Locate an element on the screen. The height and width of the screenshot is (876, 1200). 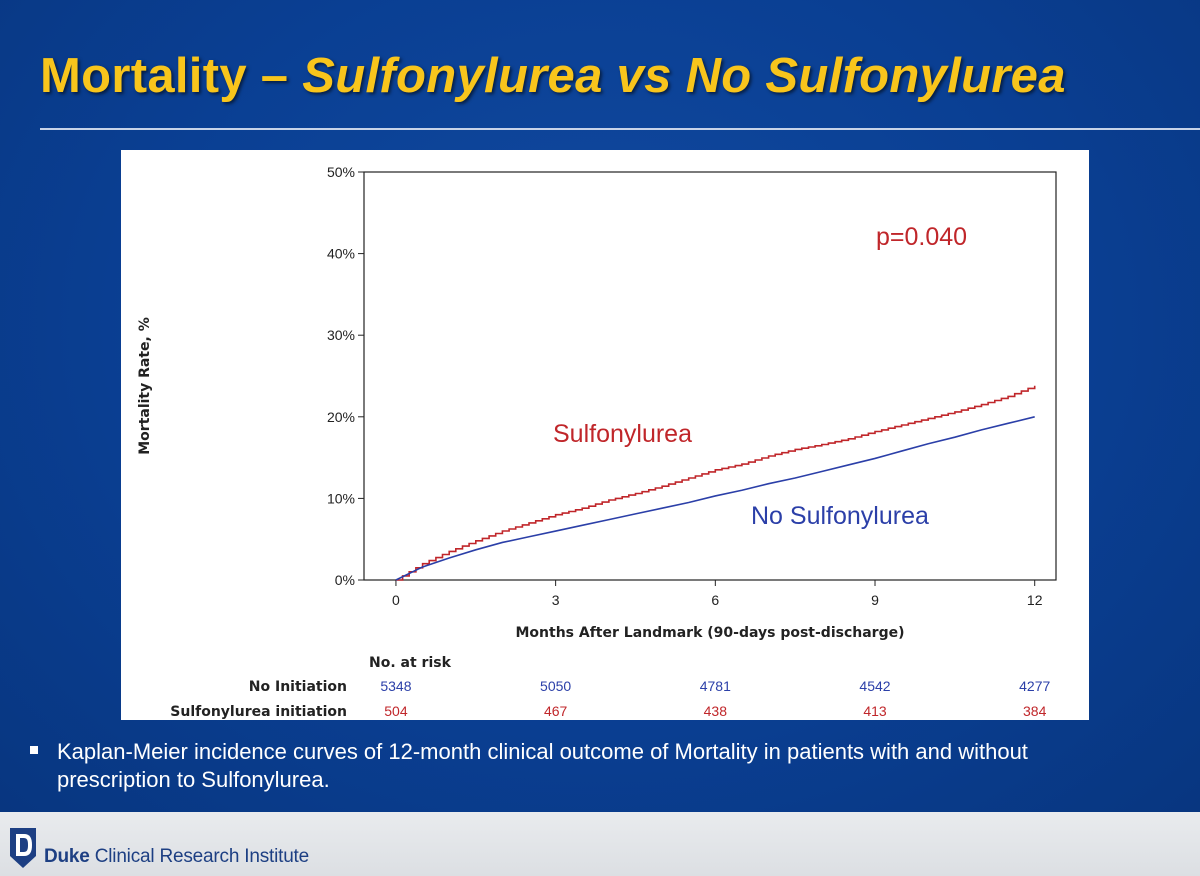
risk-value: 4277 is located at coordinates (1034, 686).